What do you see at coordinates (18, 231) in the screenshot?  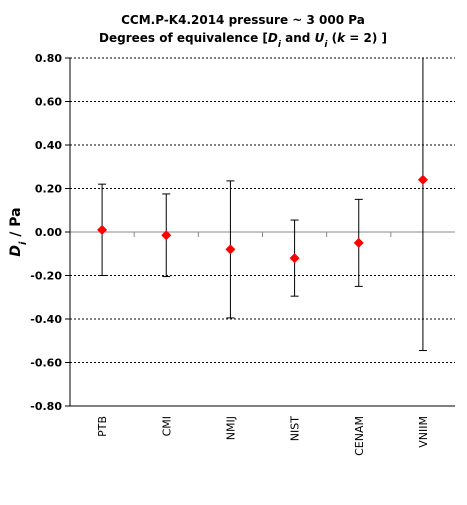 I see `y-axis-label: Di / Pa` at bounding box center [18, 231].